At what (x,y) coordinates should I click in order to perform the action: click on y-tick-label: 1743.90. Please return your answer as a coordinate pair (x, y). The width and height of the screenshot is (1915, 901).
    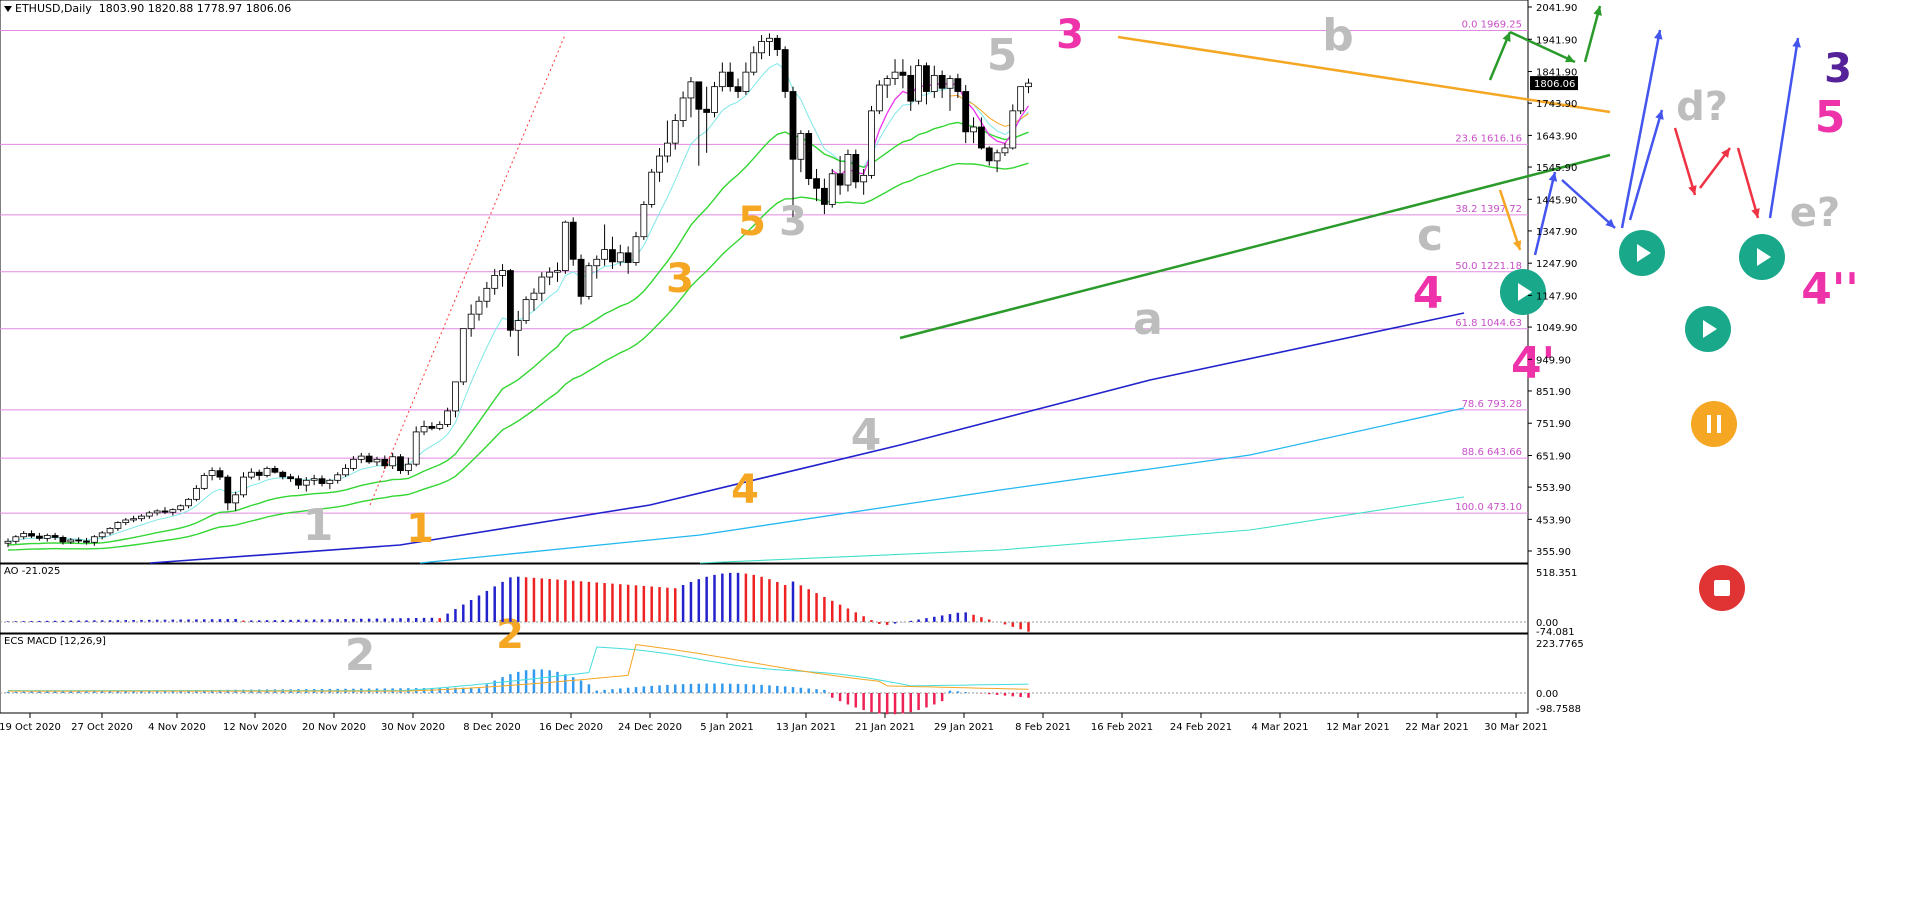
    Looking at the image, I should click on (1556, 104).